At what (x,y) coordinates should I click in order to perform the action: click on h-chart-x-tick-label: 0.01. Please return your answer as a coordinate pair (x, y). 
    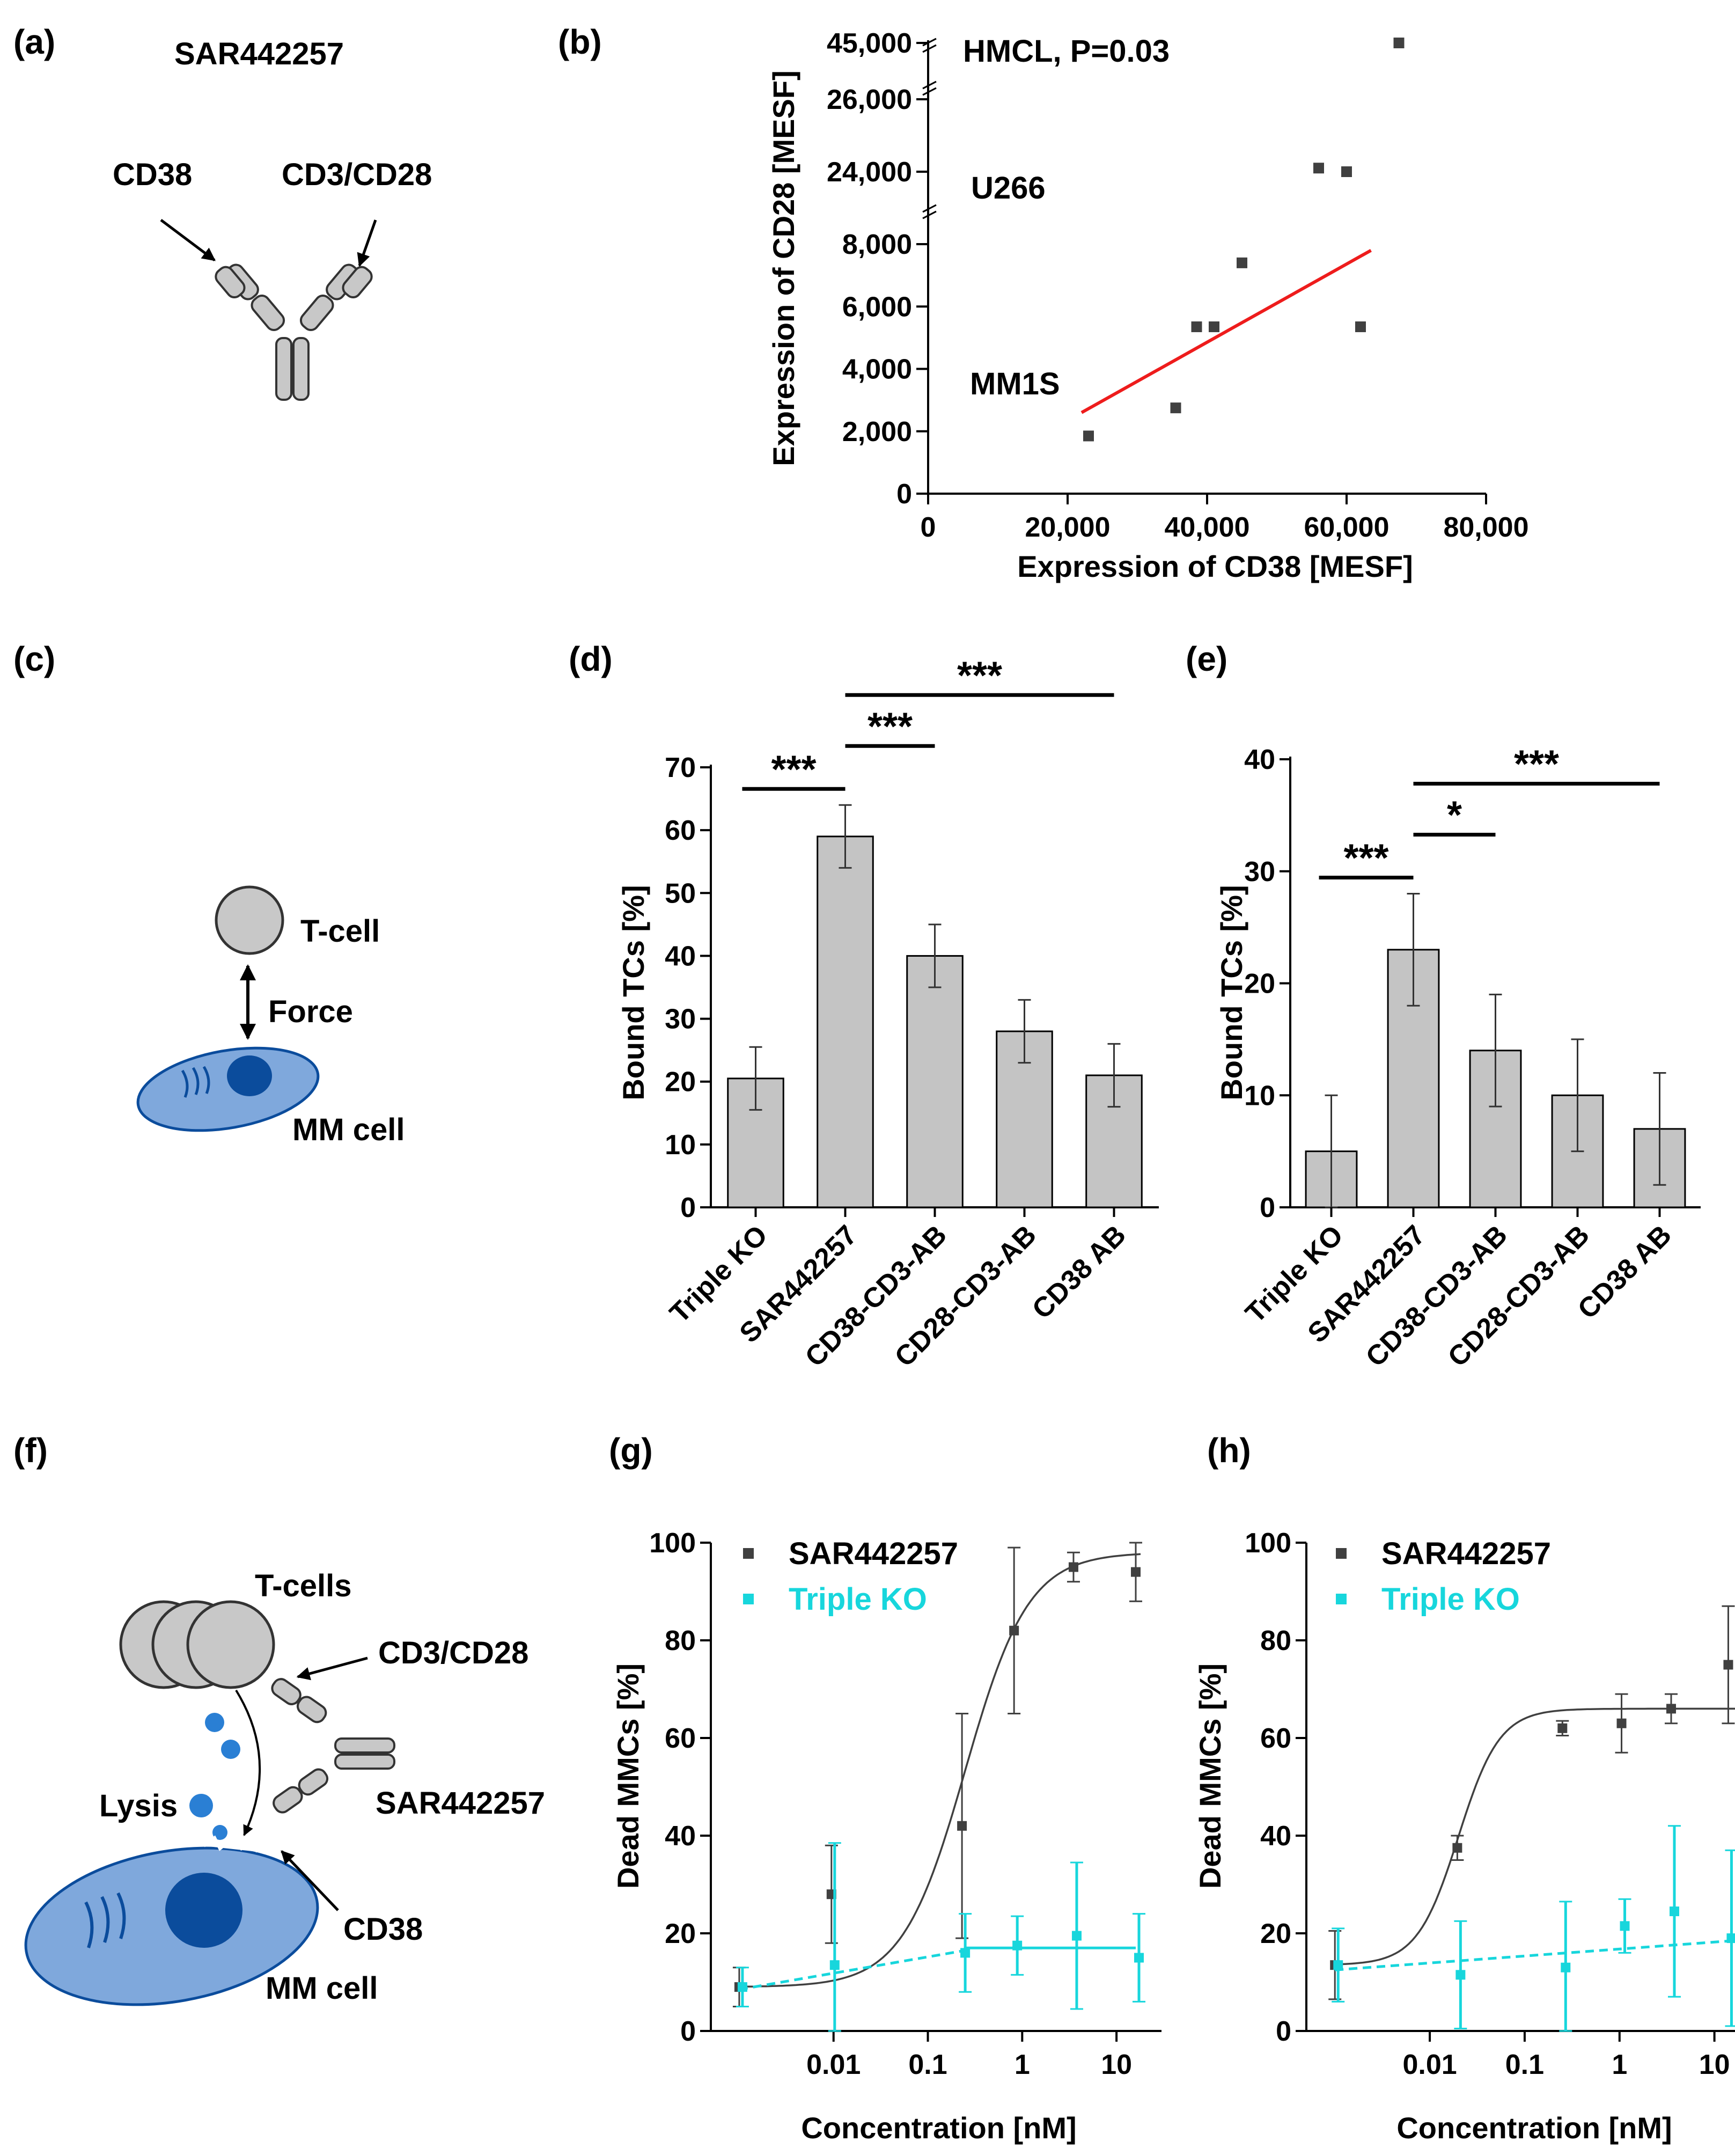
    Looking at the image, I should click on (1429, 2064).